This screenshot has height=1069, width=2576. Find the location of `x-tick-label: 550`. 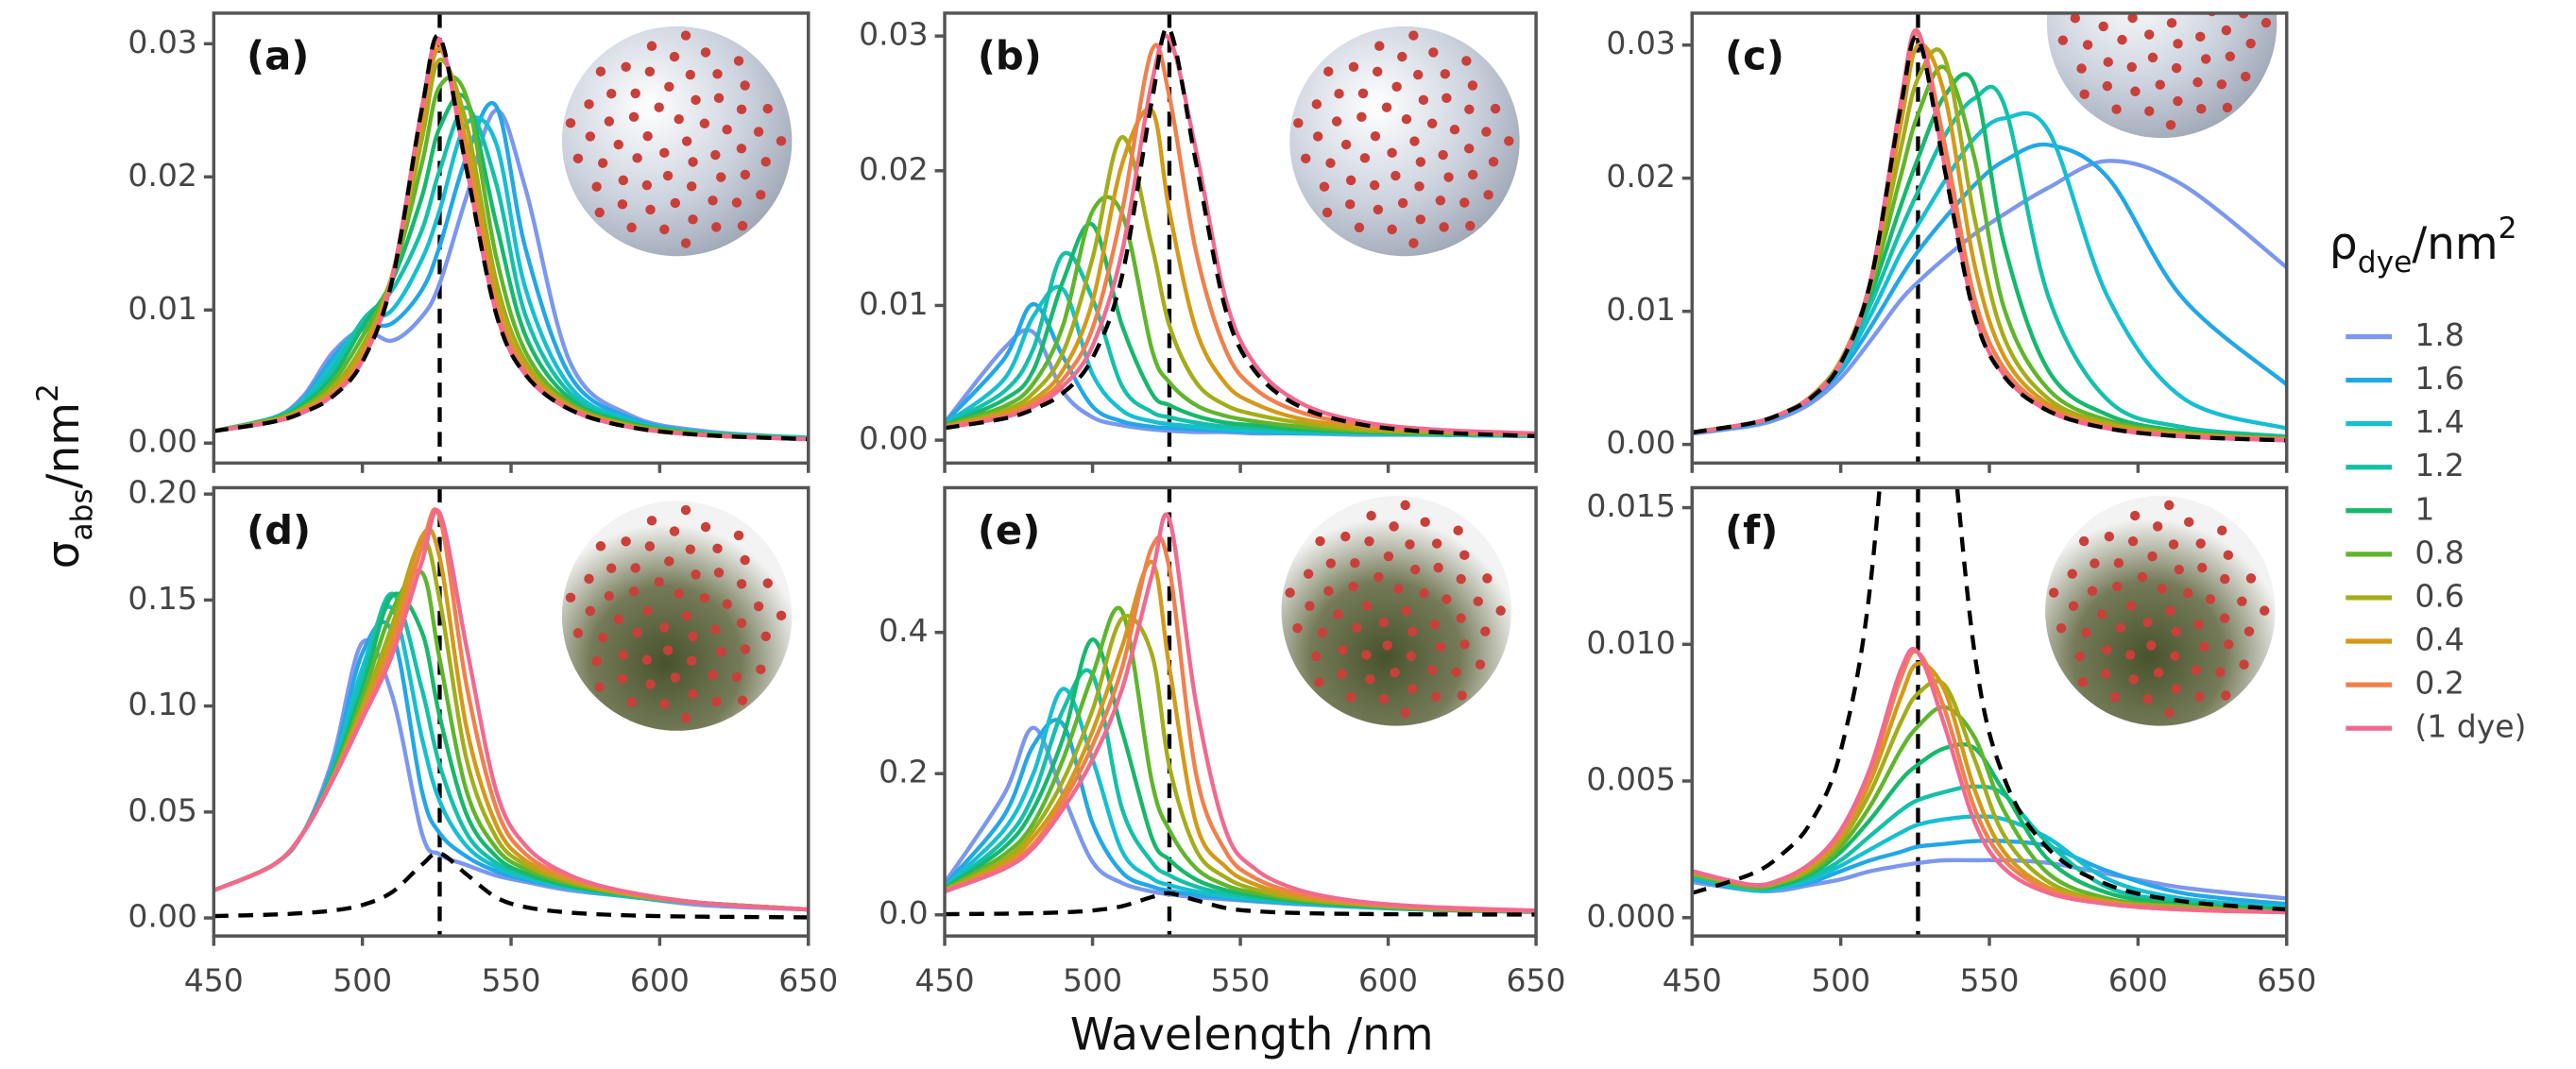

x-tick-label: 550 is located at coordinates (1989, 980).